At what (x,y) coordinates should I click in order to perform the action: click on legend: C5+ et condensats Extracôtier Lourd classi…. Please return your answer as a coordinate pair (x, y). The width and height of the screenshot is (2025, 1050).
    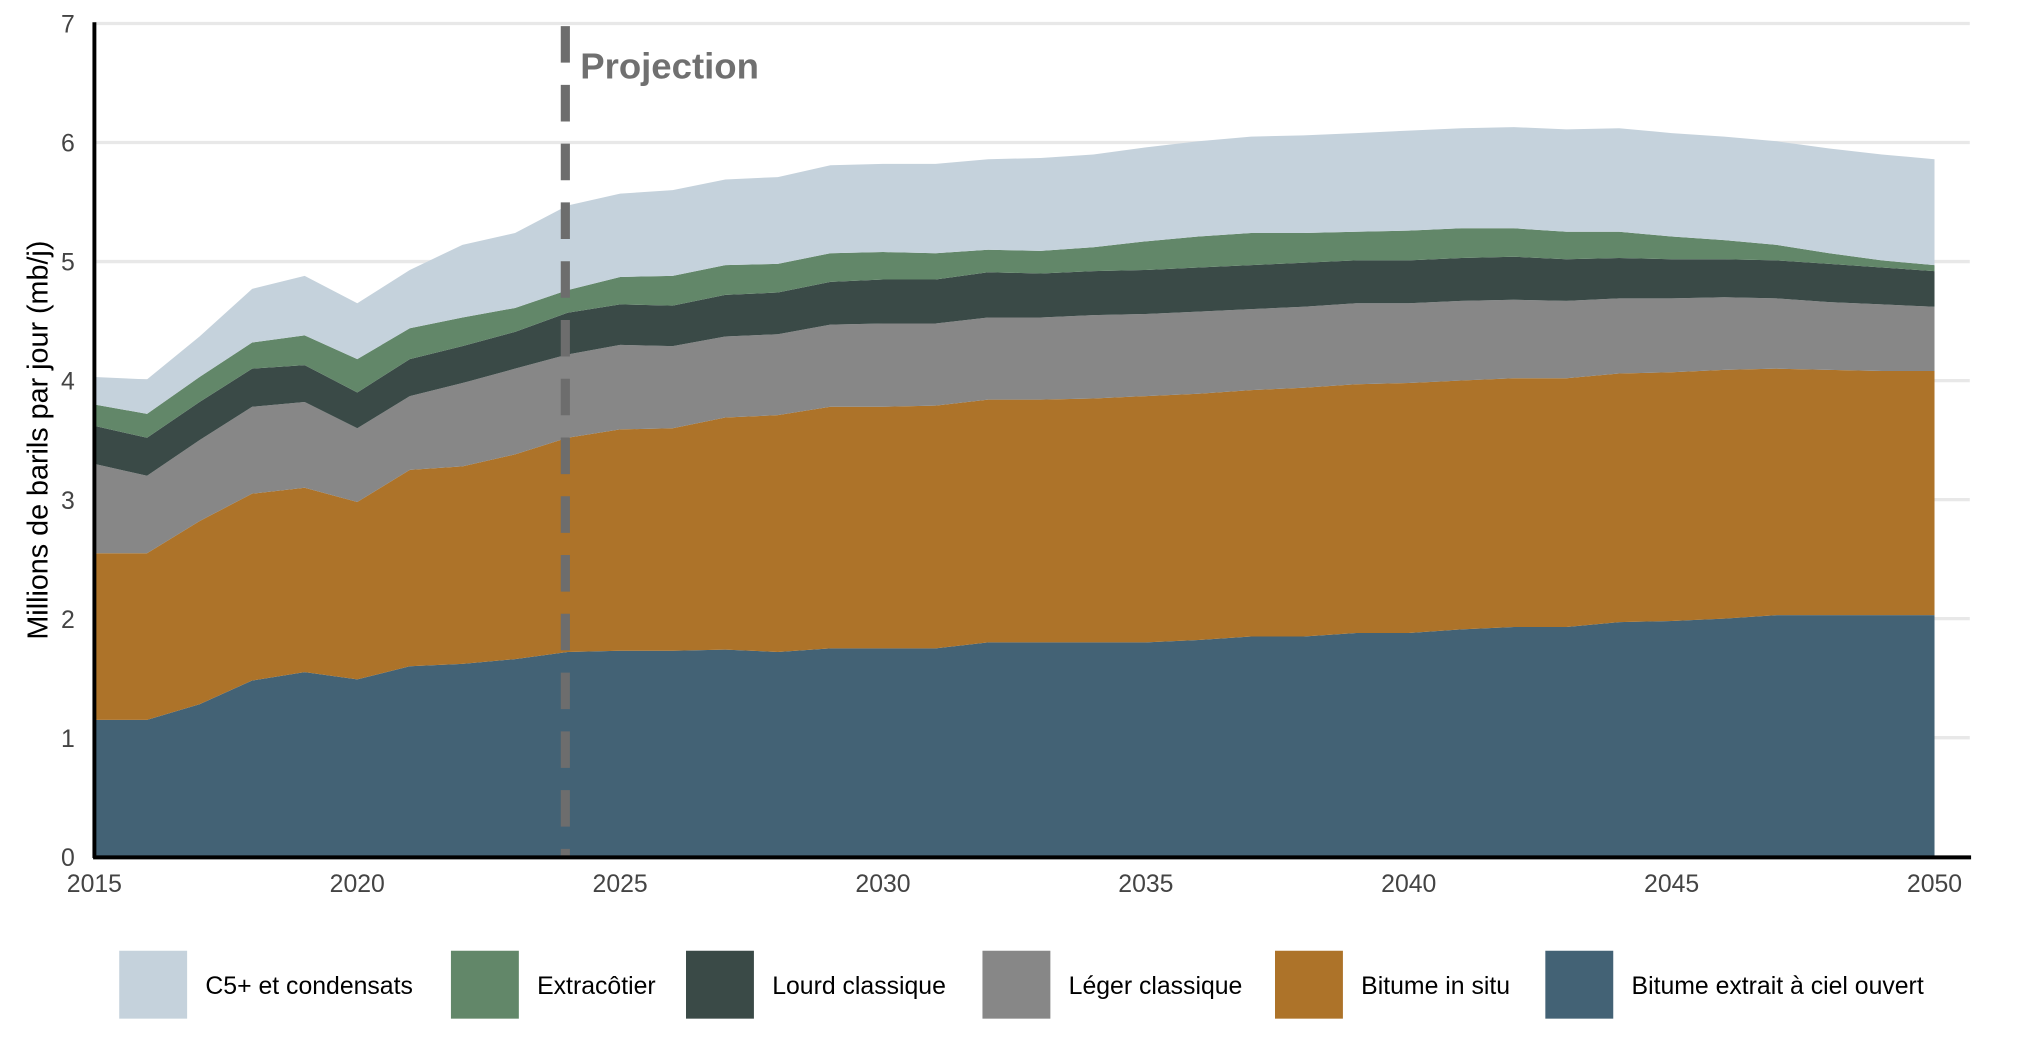
    Looking at the image, I should click on (1021, 984).